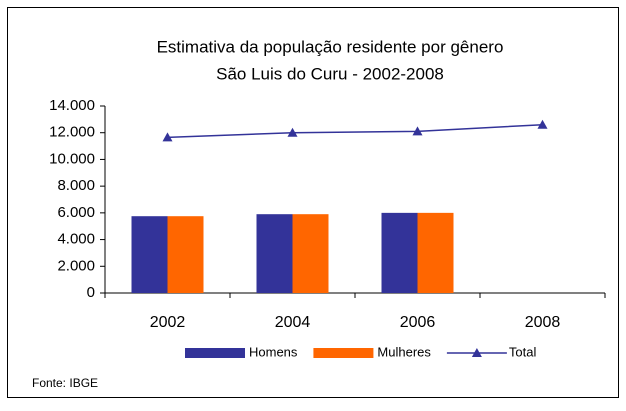 The width and height of the screenshot is (626, 411). What do you see at coordinates (330, 73) in the screenshot?
I see `chart-subtitle: São Luis do Curu - 2002-2008` at bounding box center [330, 73].